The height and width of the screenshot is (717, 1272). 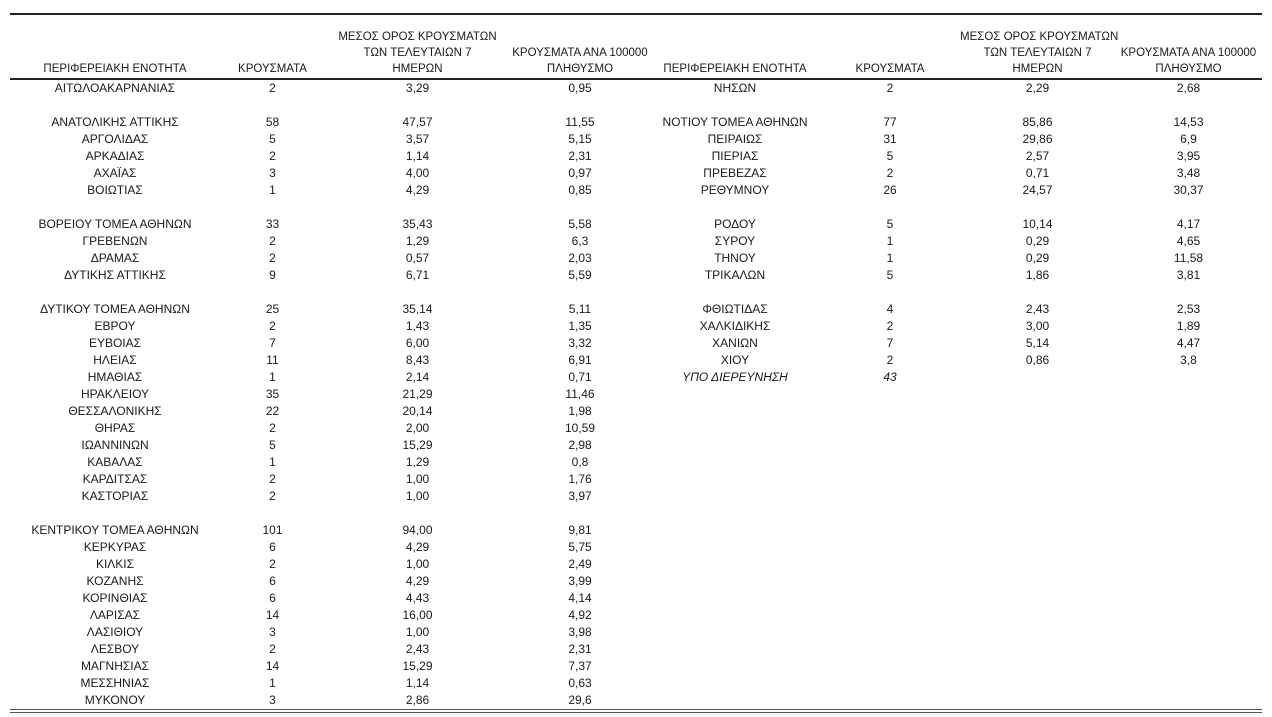 What do you see at coordinates (417, 173) in the screenshot?
I see `avg7-cell: 4,00` at bounding box center [417, 173].